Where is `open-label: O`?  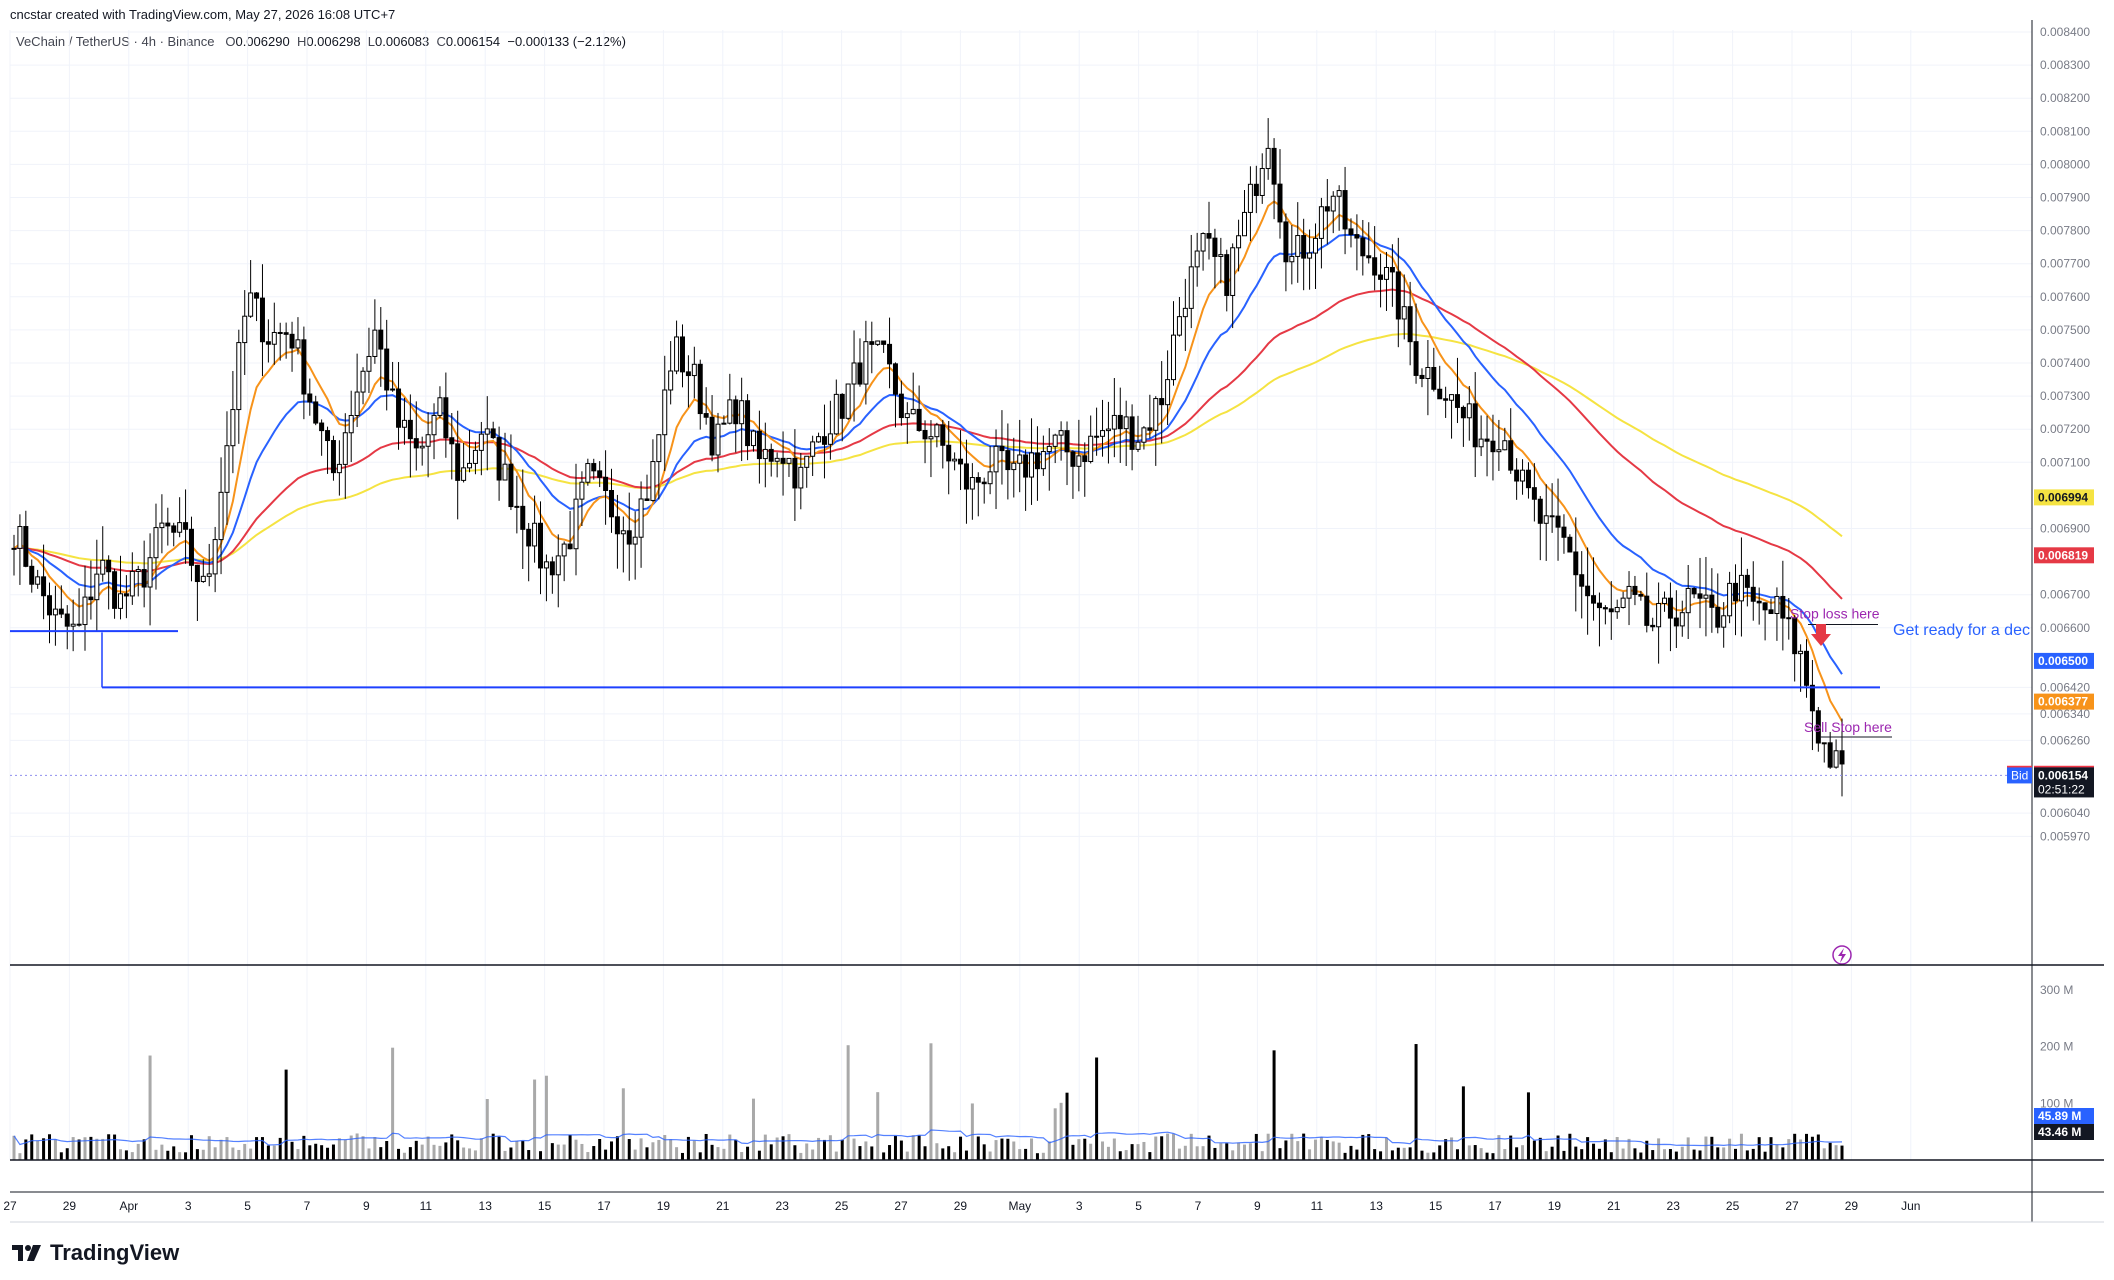
open-label: O is located at coordinates (230, 41).